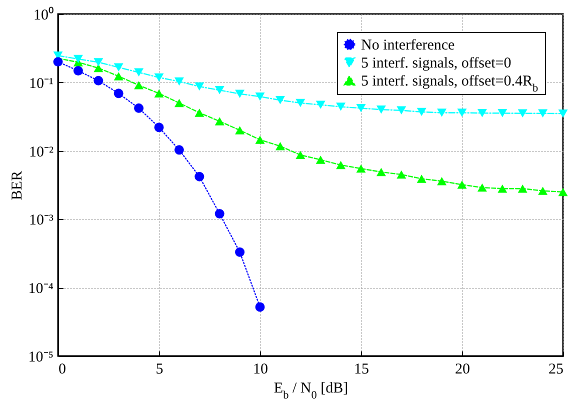 The image size is (582, 405). What do you see at coordinates (41, 289) in the screenshot?
I see `y-tick-label: 10⁻⁴` at bounding box center [41, 289].